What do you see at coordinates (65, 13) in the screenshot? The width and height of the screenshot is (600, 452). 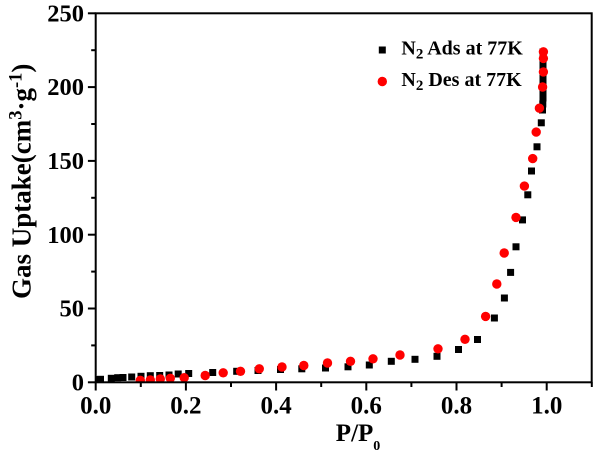 I see `svg-text: 250` at bounding box center [65, 13].